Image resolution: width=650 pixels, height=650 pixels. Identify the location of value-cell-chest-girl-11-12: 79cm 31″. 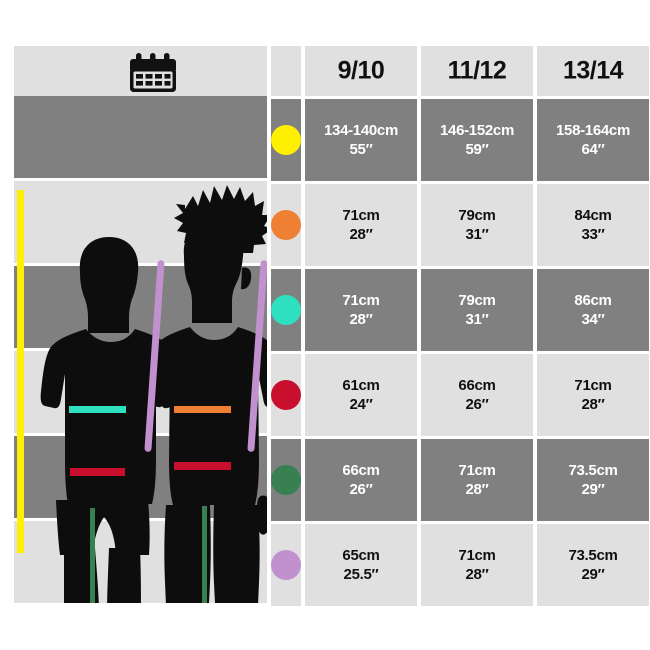
(477, 225).